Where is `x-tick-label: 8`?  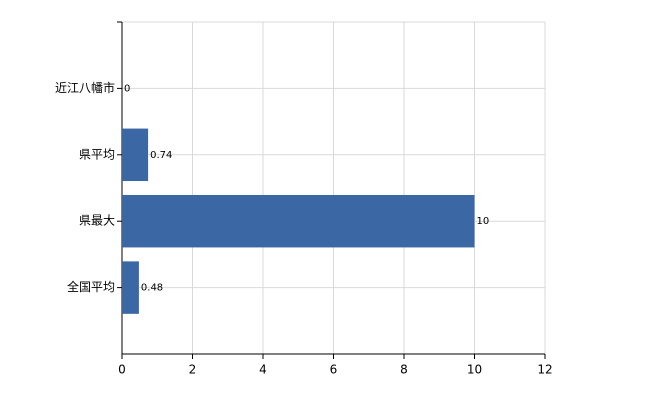
x-tick-label: 8 is located at coordinates (404, 370).